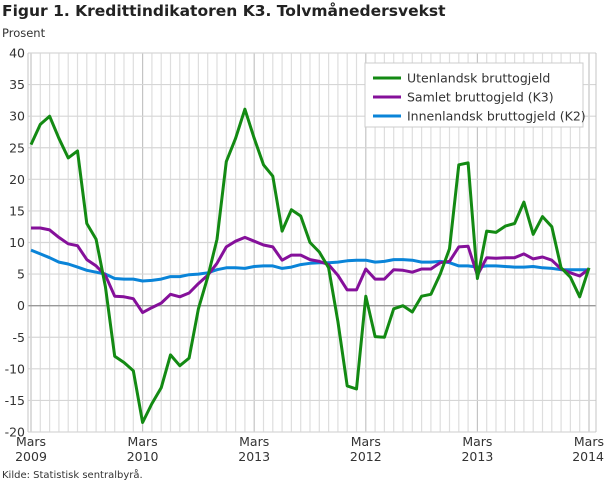 This screenshot has height=488, width=610. What do you see at coordinates (496, 116) in the screenshot?
I see `legend-label: Innenlandsk bruttogjeld (K2)` at bounding box center [496, 116].